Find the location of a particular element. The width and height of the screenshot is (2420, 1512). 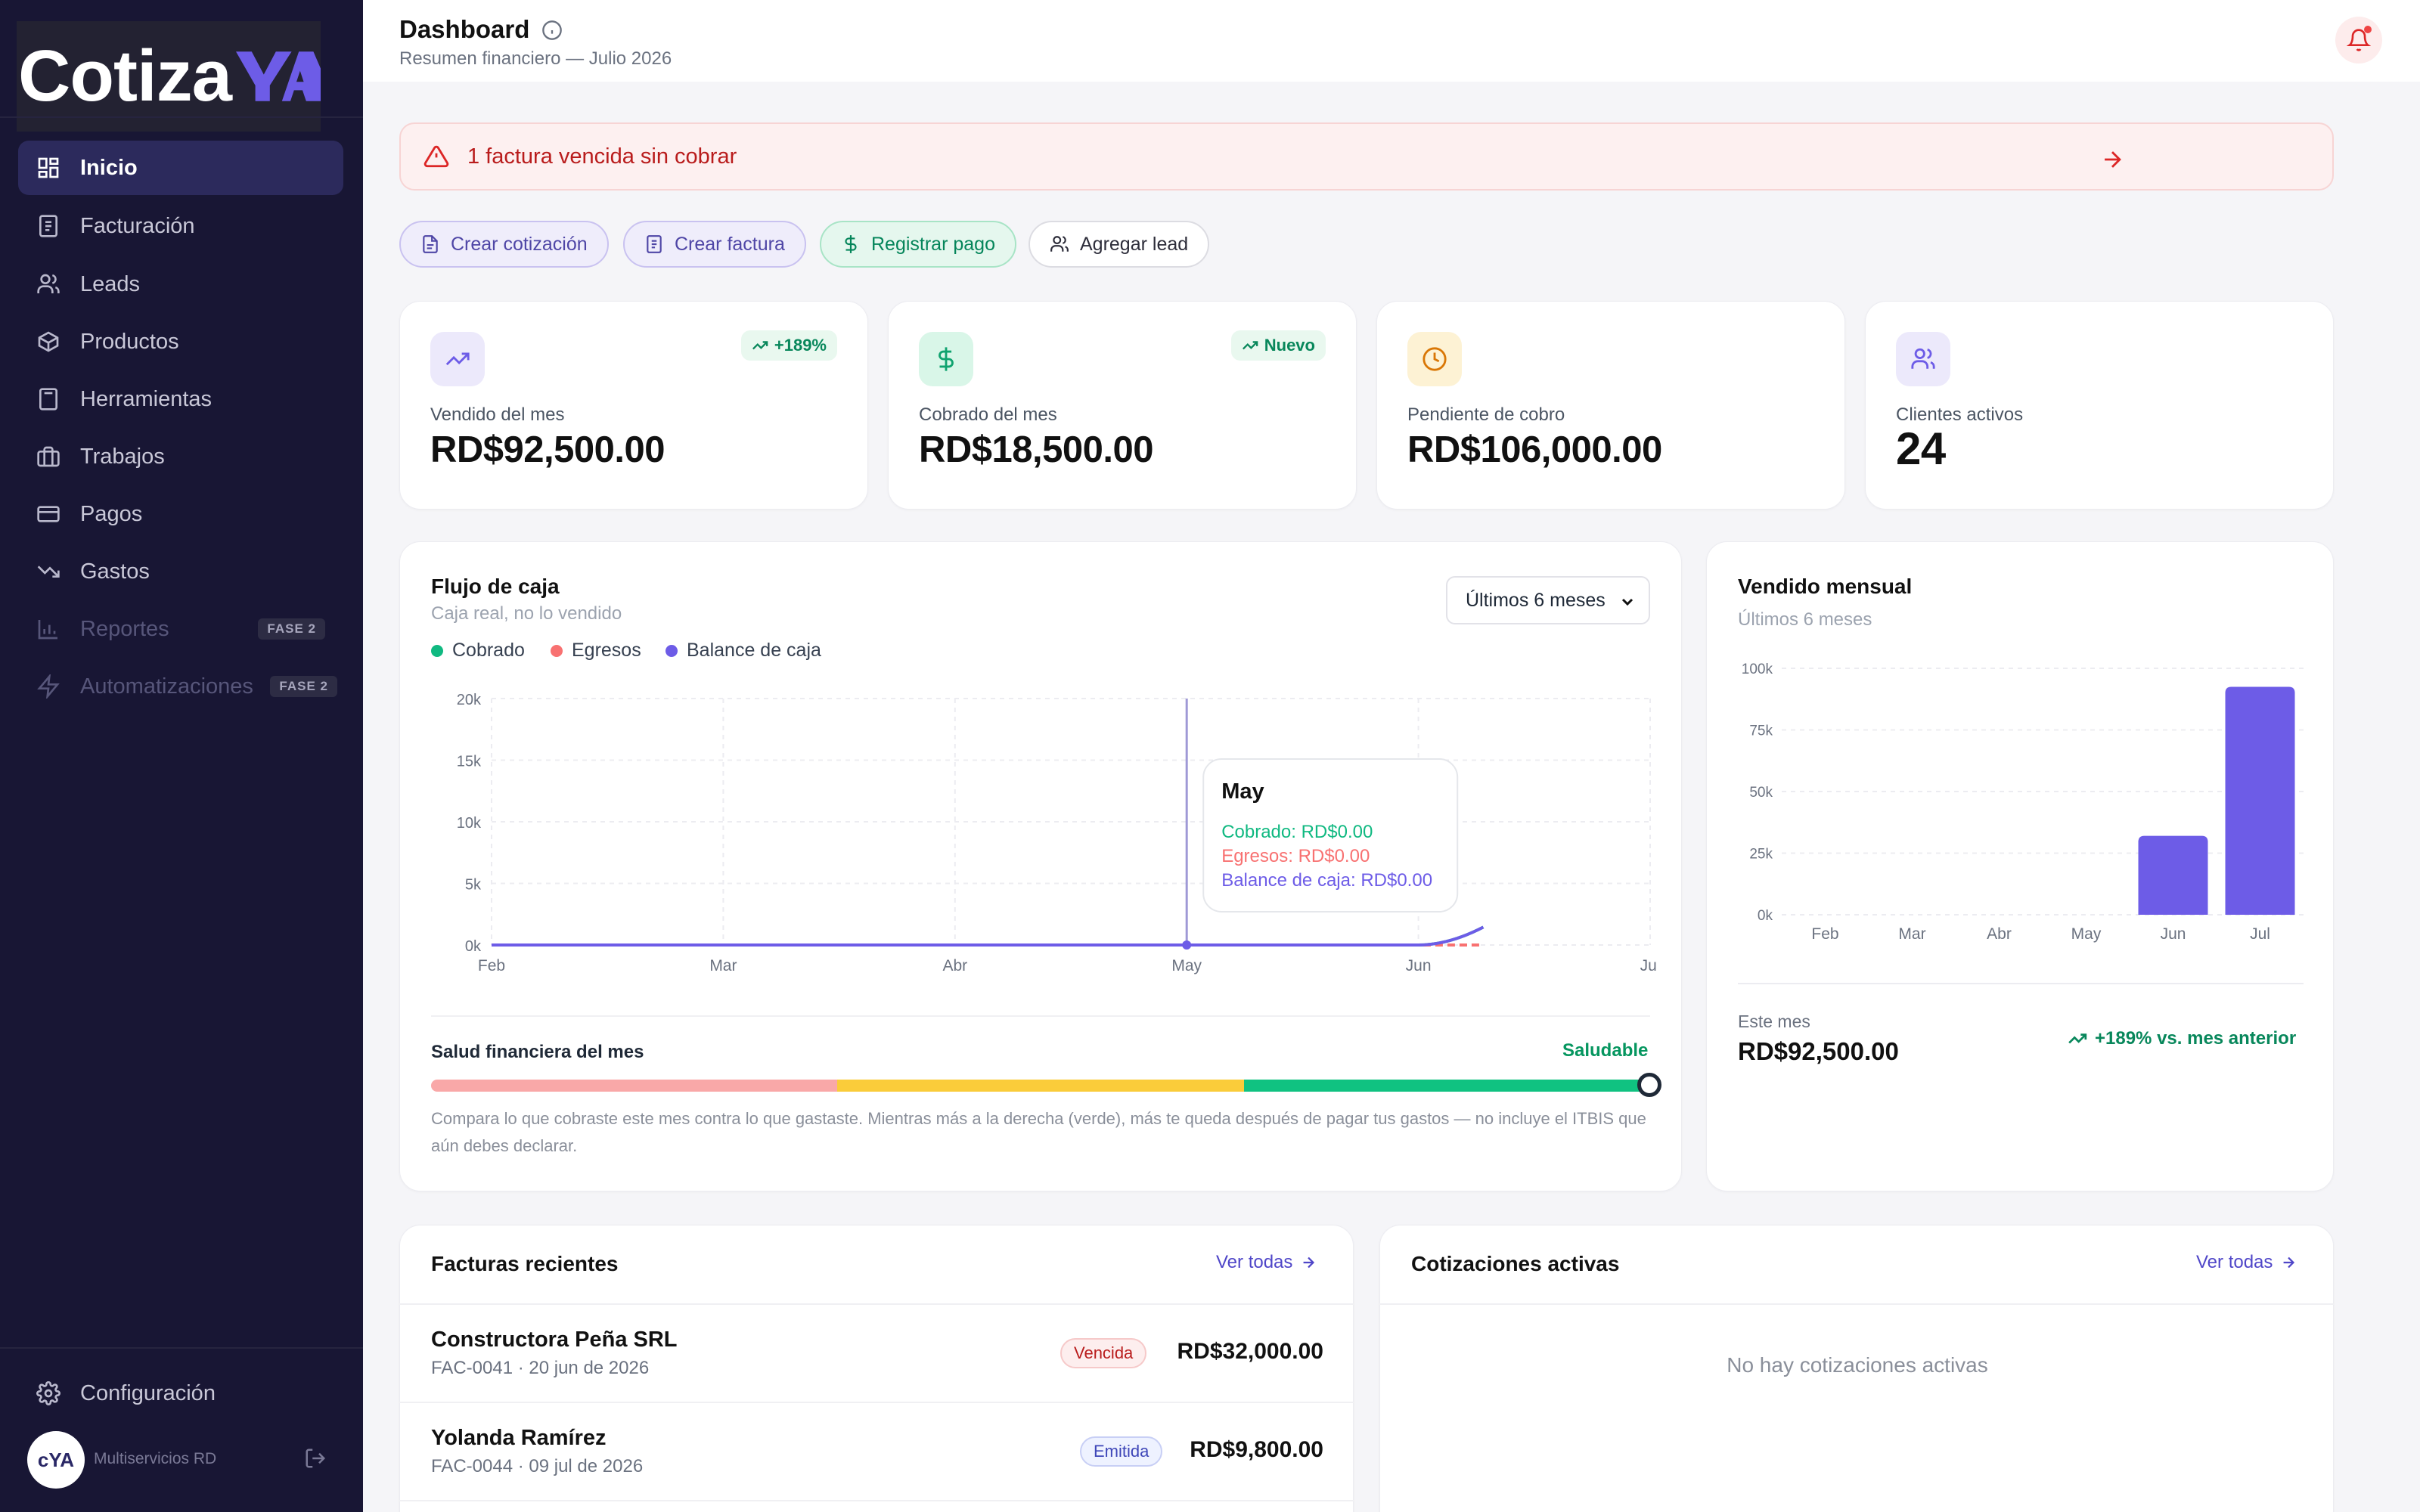

sidebar-item-trabajos: Trabajos is located at coordinates (180, 456).